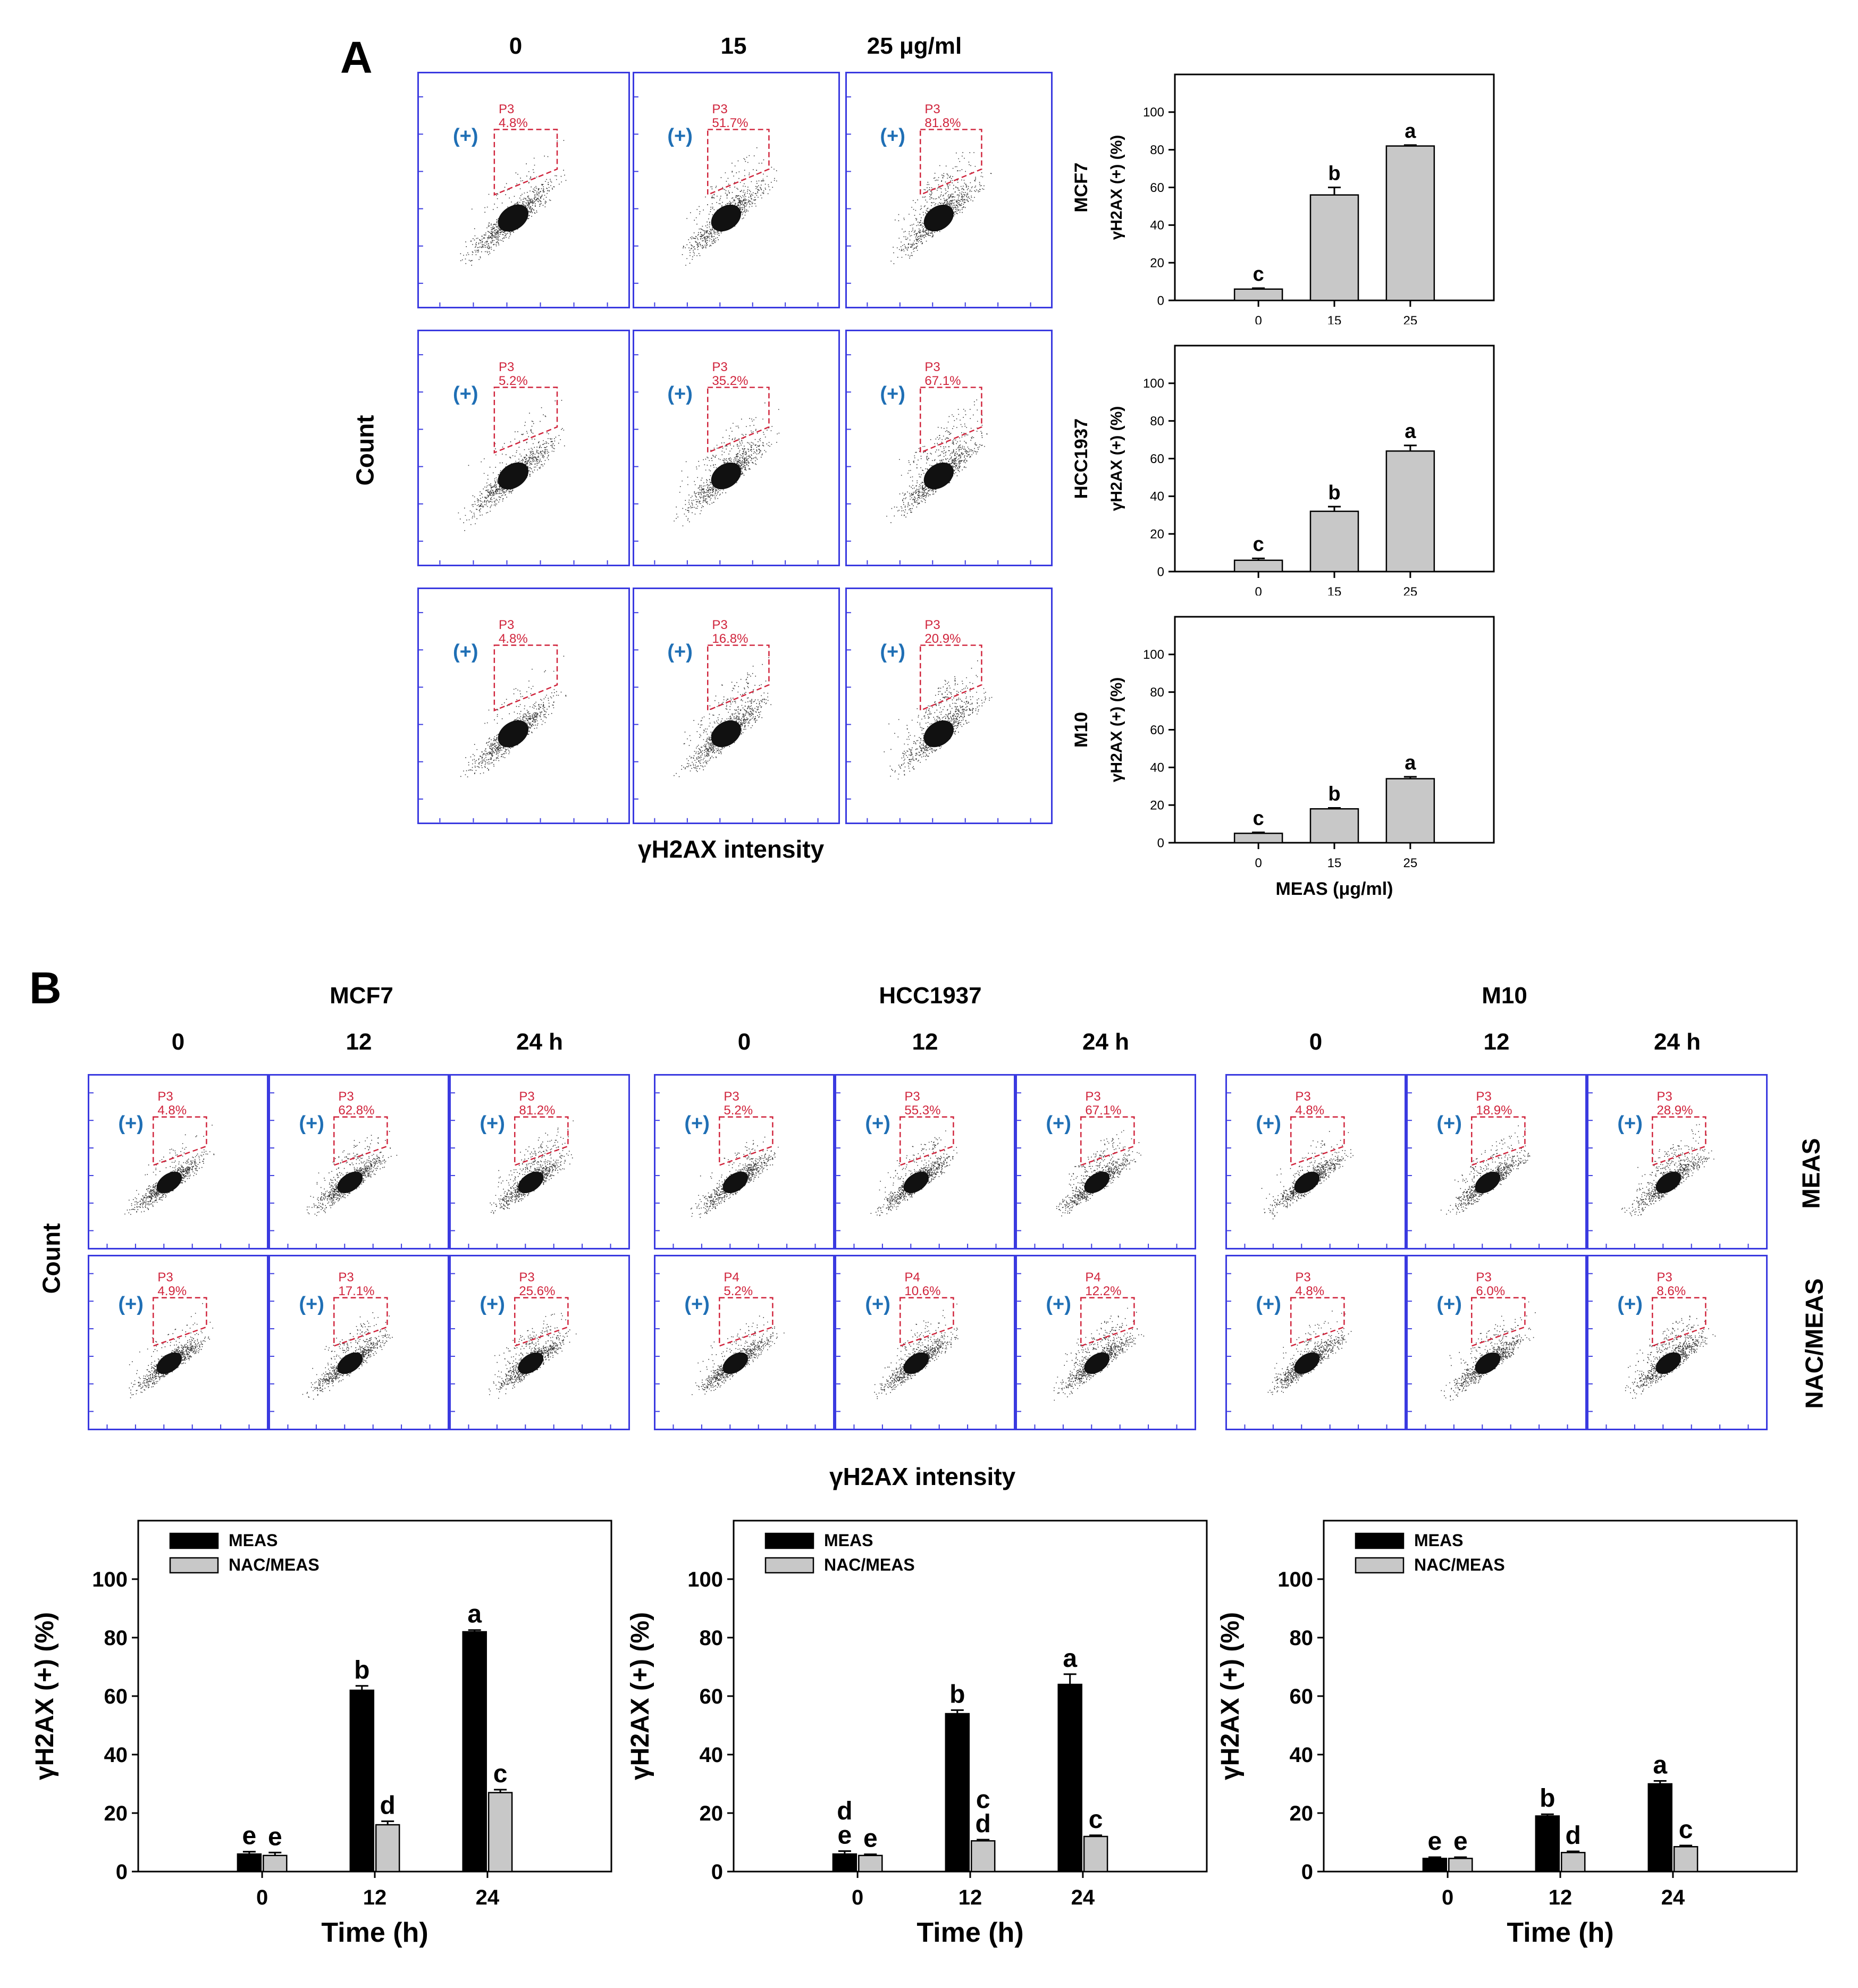 The image size is (1858, 1988). I want to click on gate-percent: 16.8%, so click(730, 639).